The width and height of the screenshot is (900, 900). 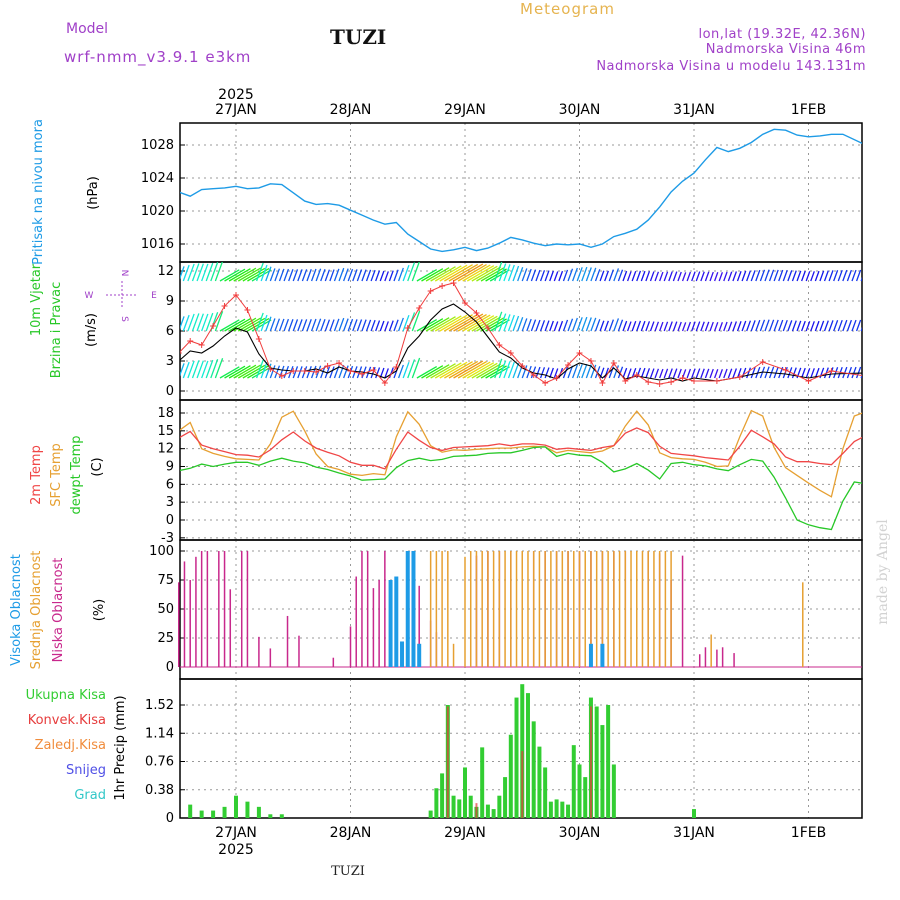 I want to click on compass-rose: N S W E, so click(x=121, y=296).